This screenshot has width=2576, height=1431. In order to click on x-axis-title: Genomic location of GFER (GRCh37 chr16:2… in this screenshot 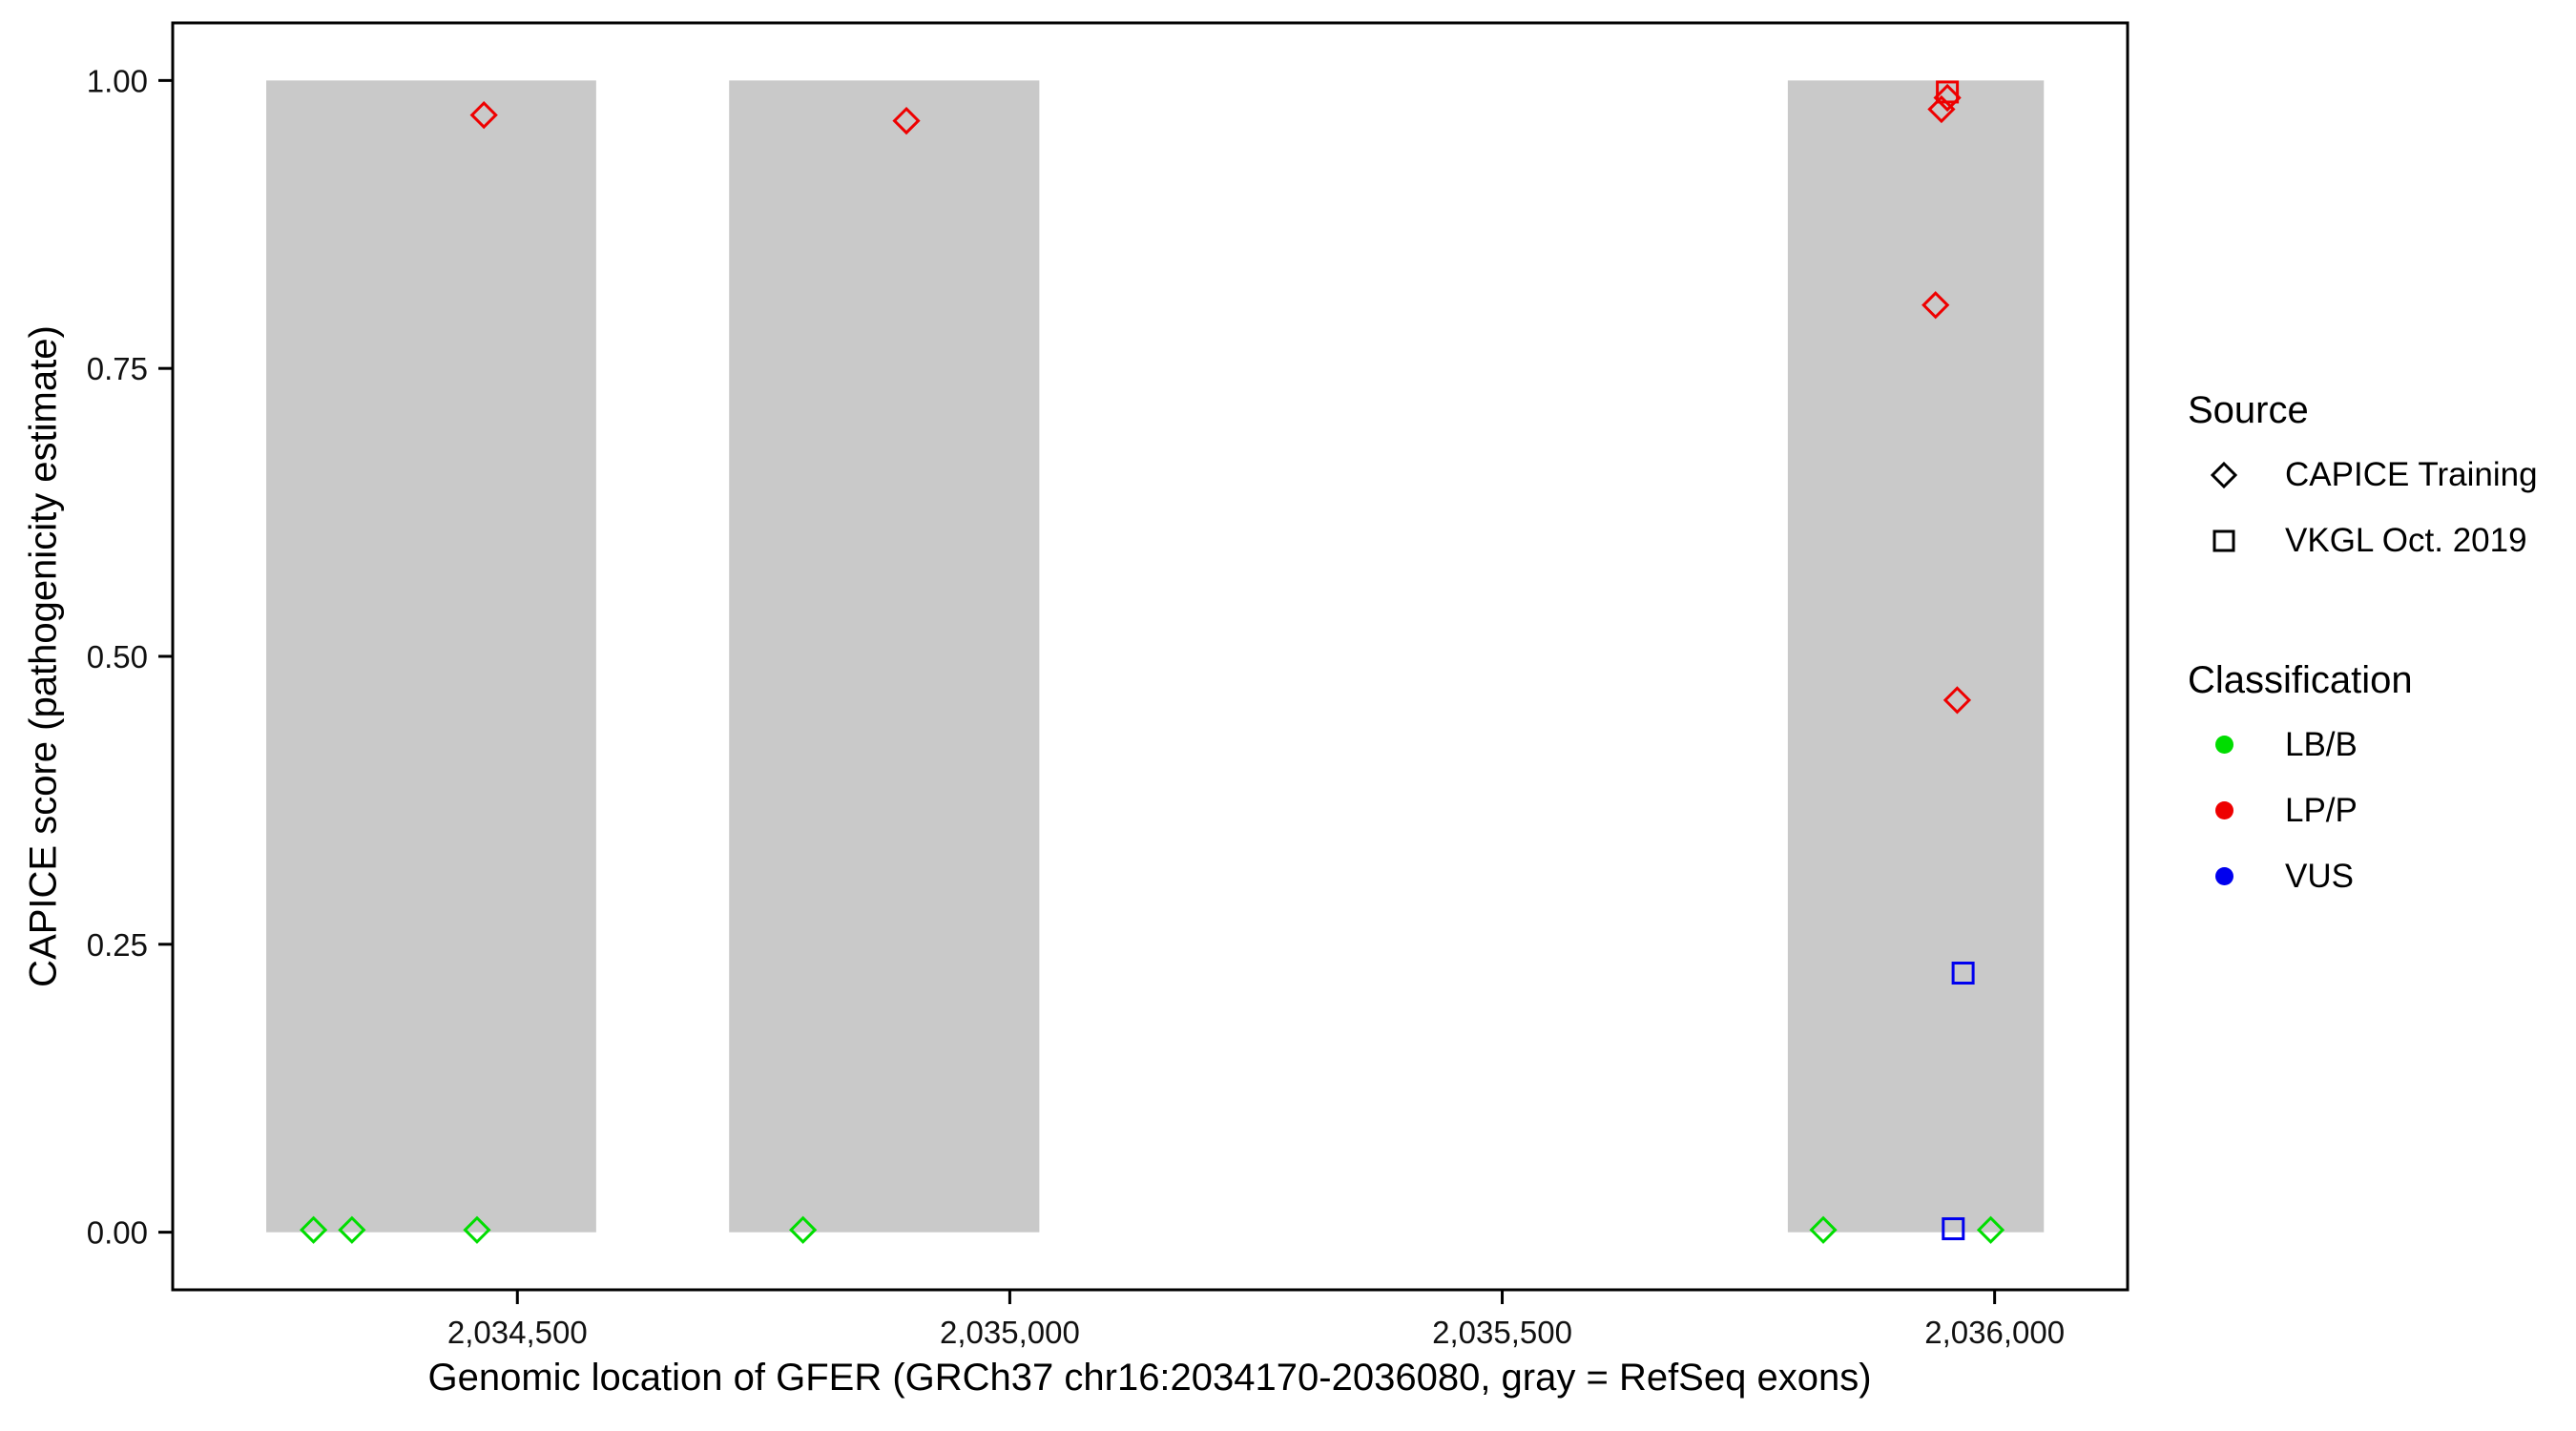, I will do `click(1149, 1378)`.